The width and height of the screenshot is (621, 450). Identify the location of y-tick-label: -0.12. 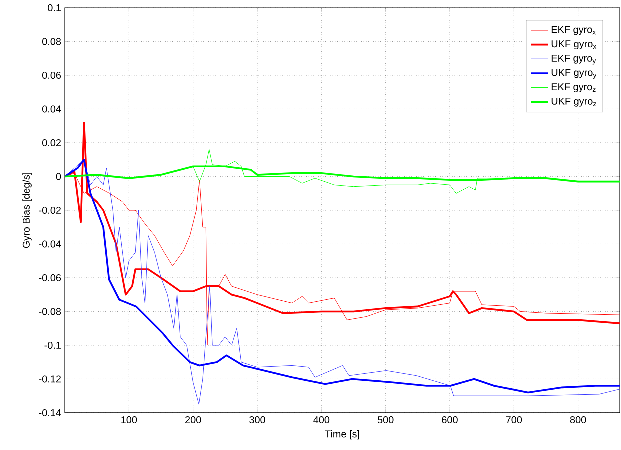
(50, 379).